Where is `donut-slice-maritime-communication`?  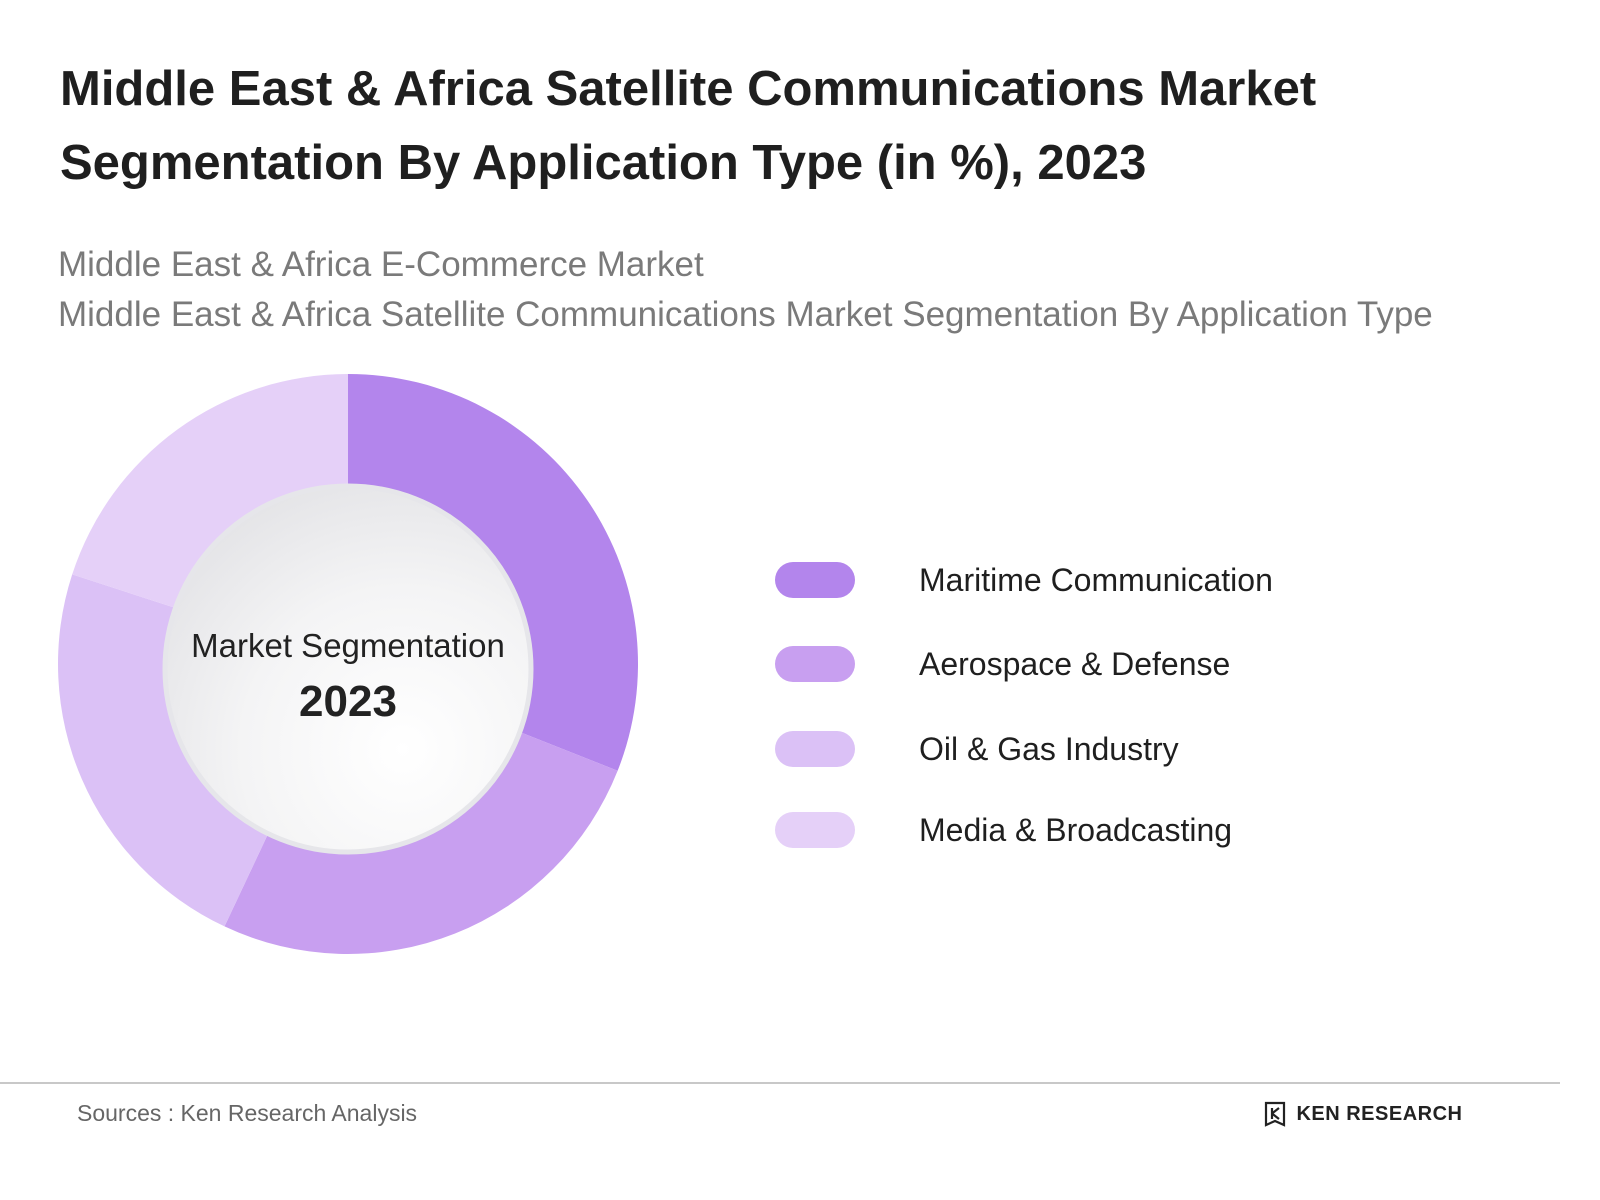
donut-slice-maritime-communication is located at coordinates (493, 572).